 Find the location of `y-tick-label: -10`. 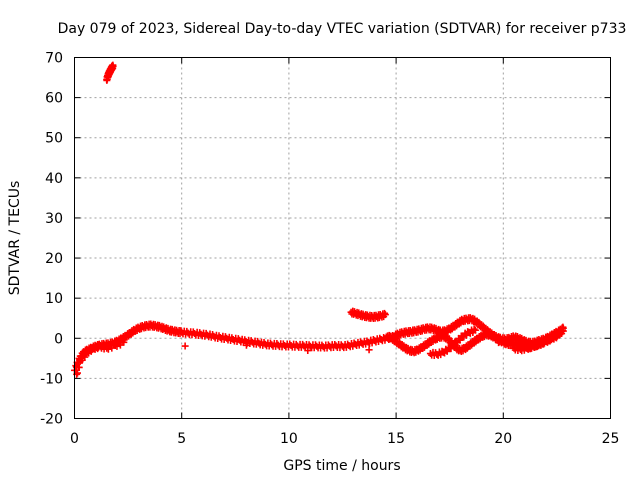

y-tick-label: -10 is located at coordinates (51, 379).